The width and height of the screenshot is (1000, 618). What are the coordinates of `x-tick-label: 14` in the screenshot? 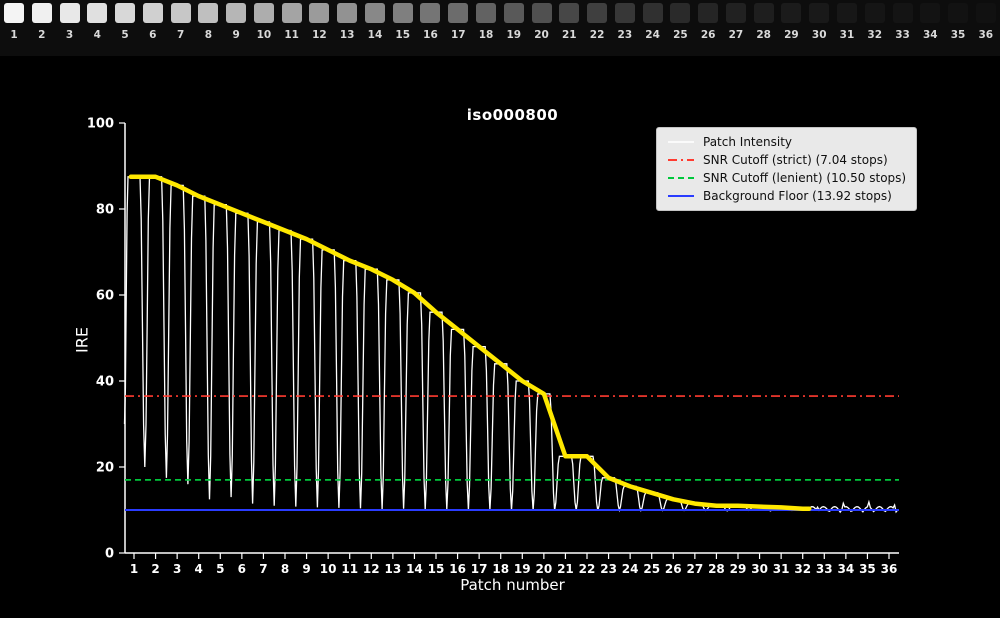 It's located at (414, 569).